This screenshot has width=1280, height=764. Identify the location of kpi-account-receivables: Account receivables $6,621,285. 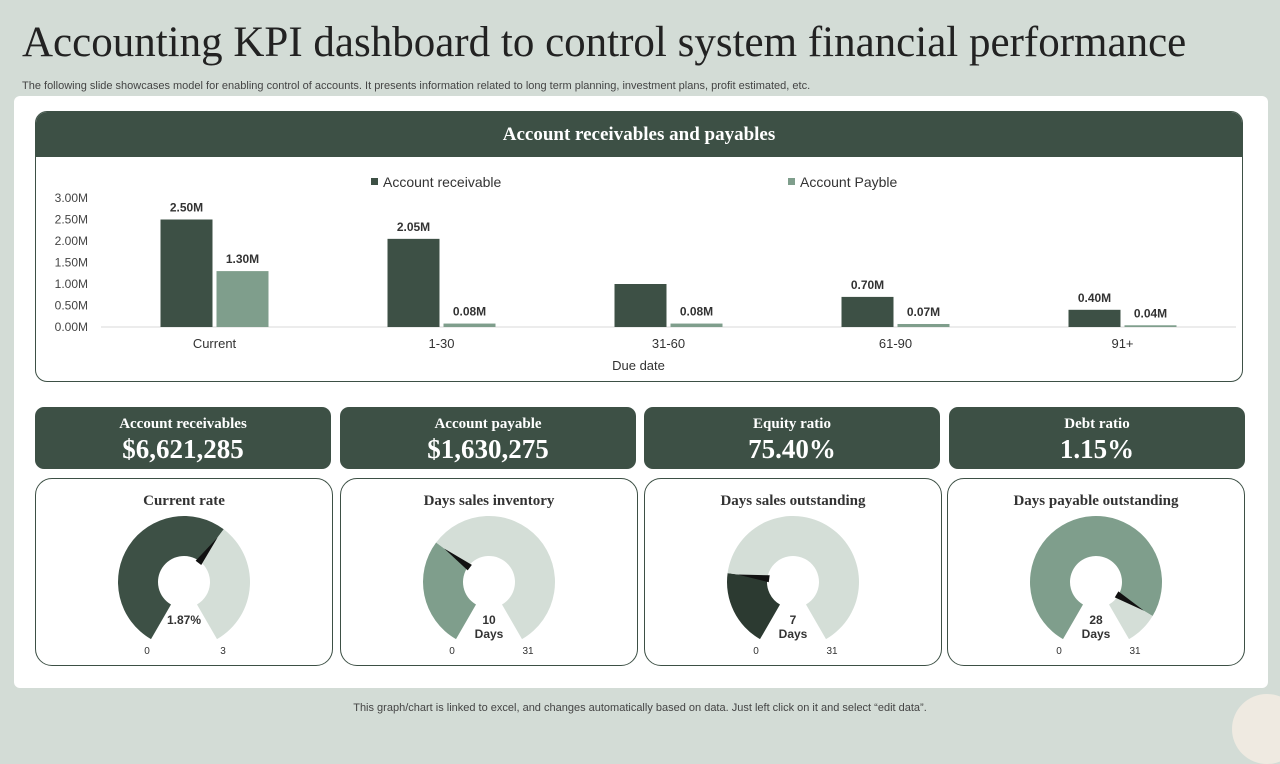
(183, 438).